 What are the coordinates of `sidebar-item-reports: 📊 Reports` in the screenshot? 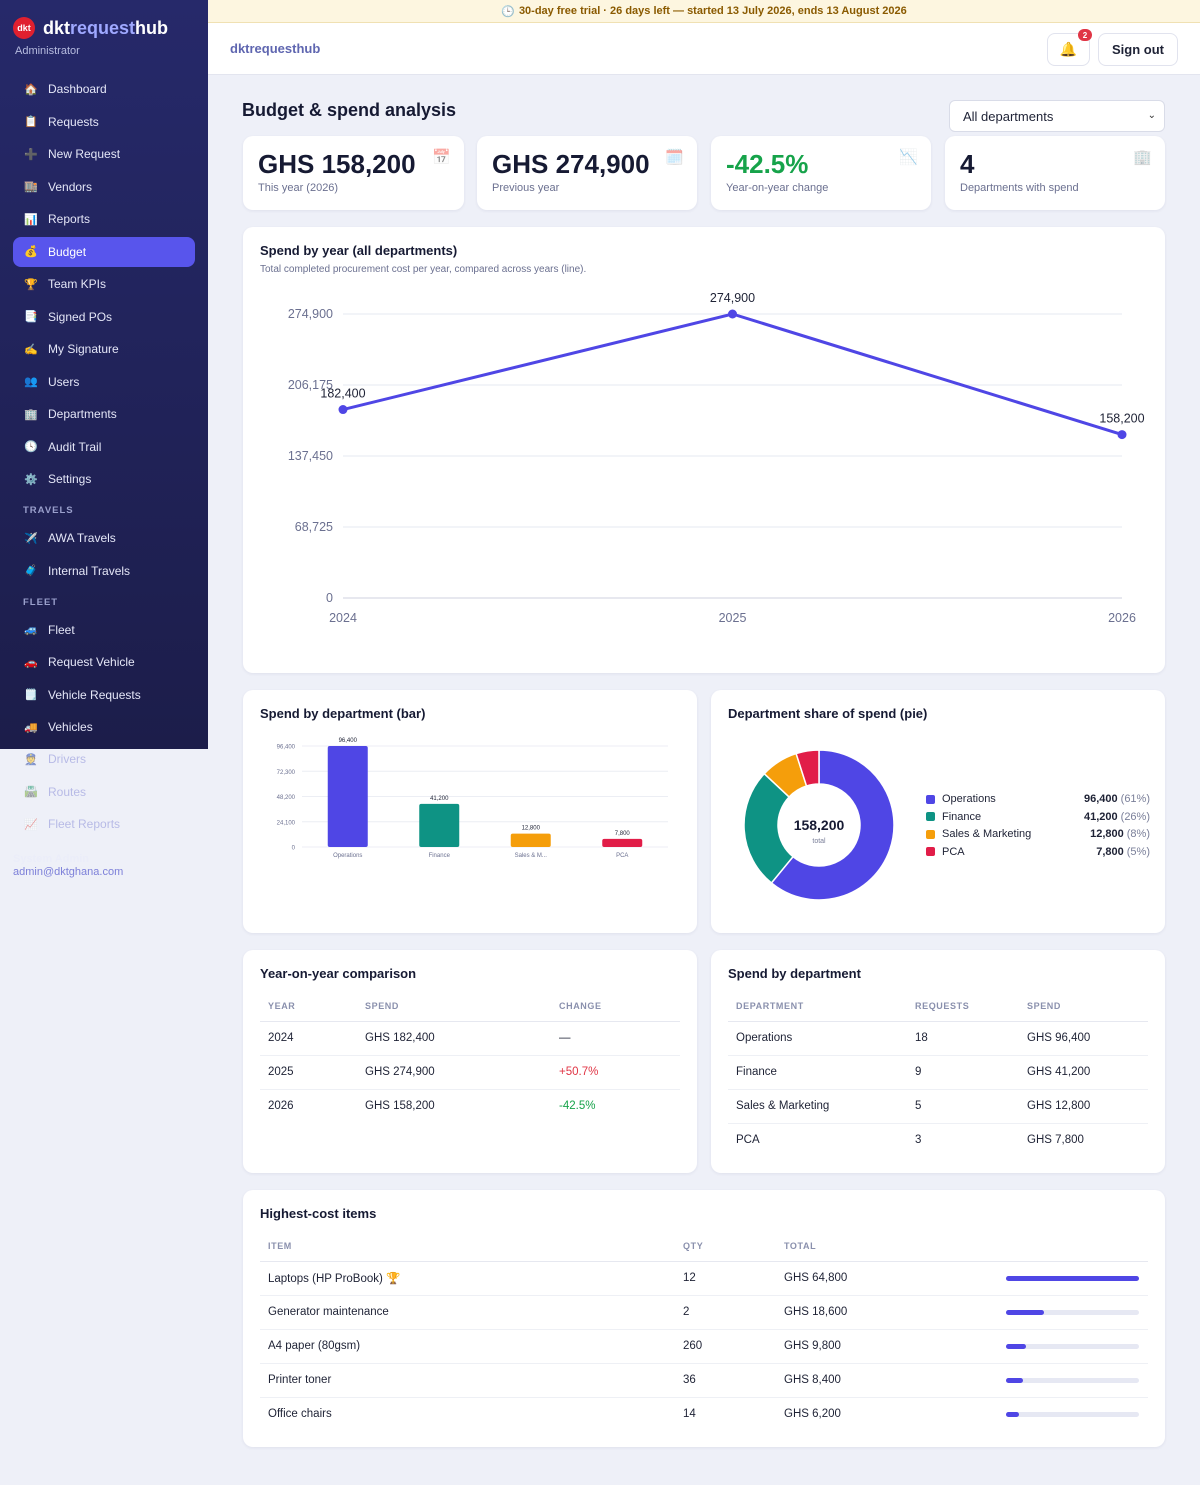 It's located at (104, 219).